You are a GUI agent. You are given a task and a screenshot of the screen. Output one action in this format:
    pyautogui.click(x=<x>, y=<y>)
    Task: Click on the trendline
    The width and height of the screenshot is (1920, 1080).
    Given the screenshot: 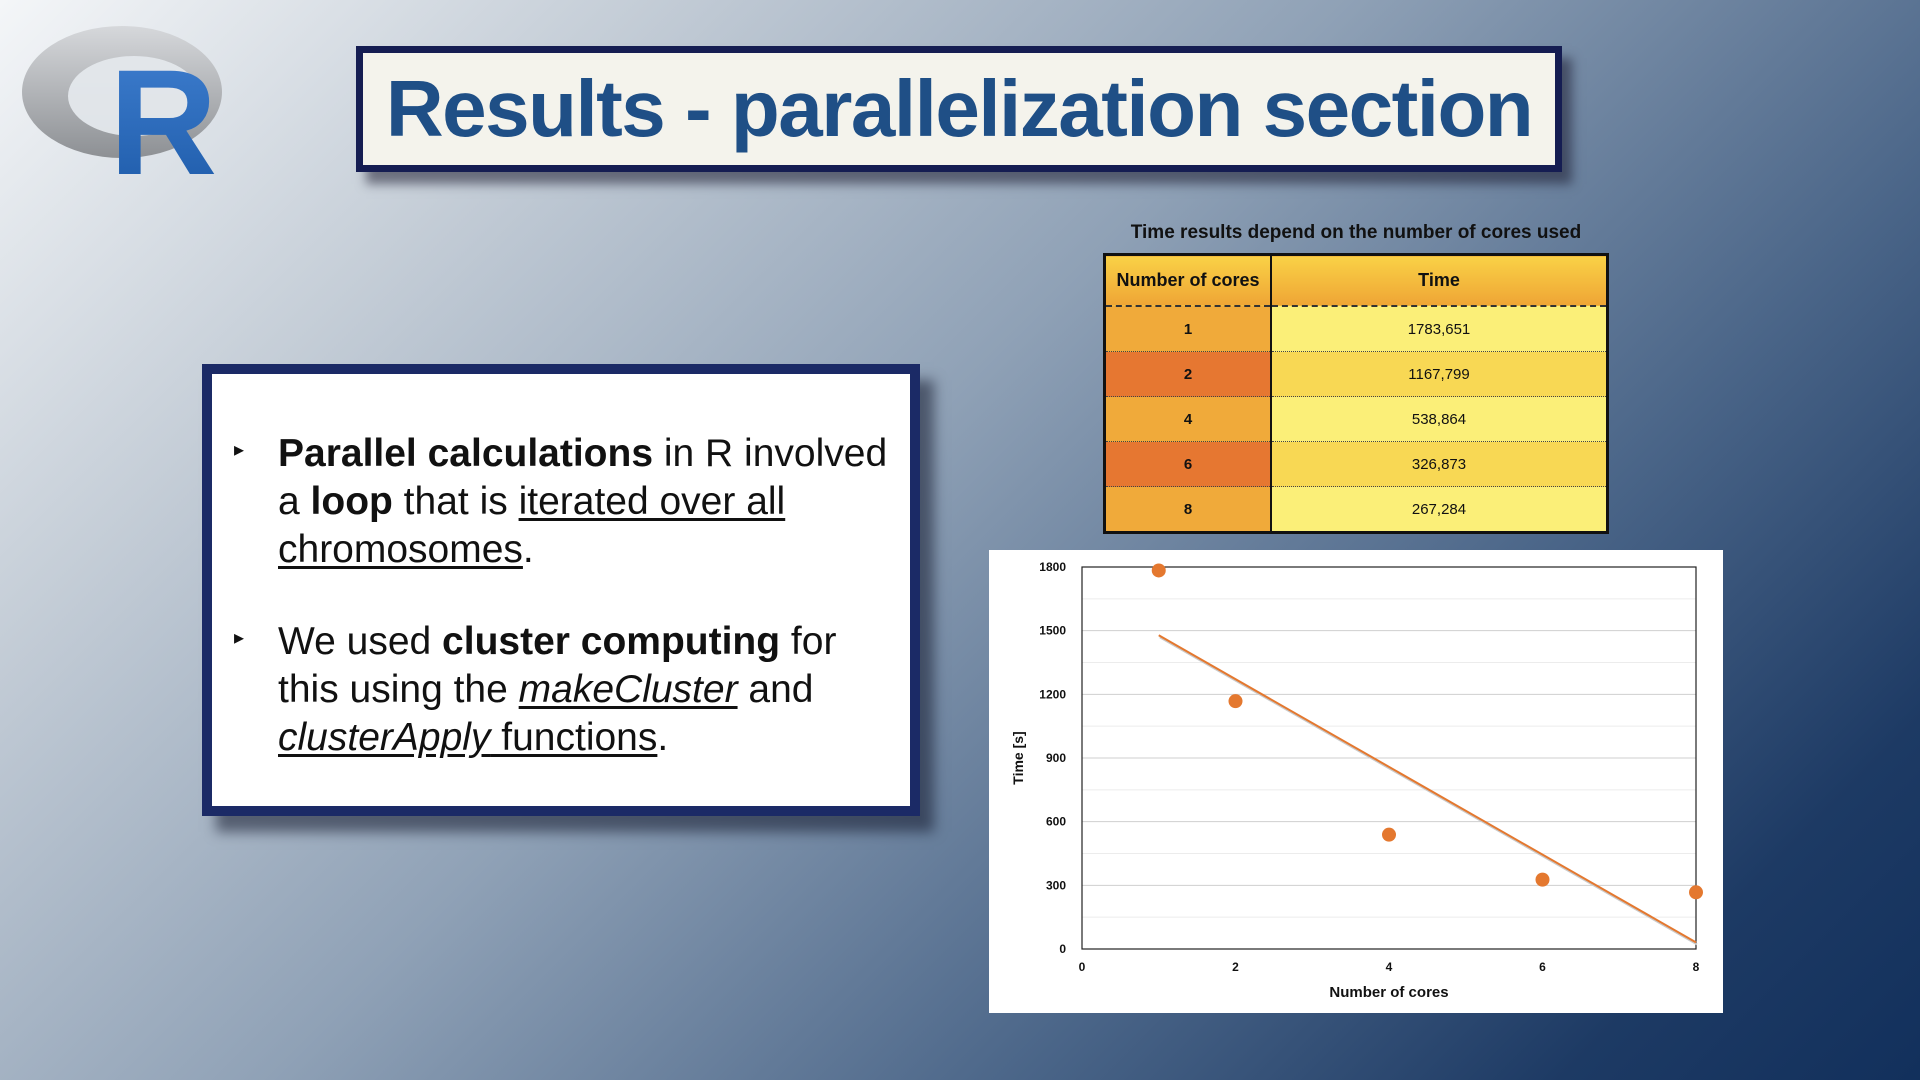 What is the action you would take?
    pyautogui.click(x=1427, y=789)
    